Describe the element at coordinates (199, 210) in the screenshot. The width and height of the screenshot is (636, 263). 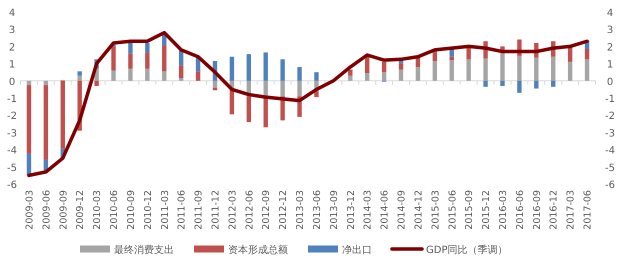
I see `x-tick-label: 2011-09` at that location.